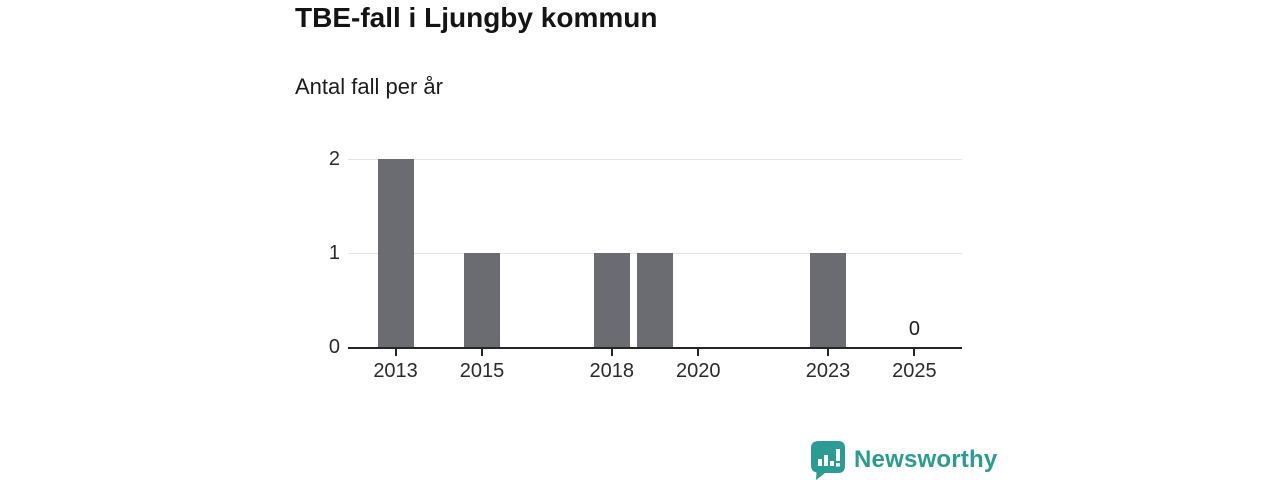 This screenshot has height=480, width=1280. What do you see at coordinates (612, 371) in the screenshot?
I see `x-axis-label-2018: 2018` at bounding box center [612, 371].